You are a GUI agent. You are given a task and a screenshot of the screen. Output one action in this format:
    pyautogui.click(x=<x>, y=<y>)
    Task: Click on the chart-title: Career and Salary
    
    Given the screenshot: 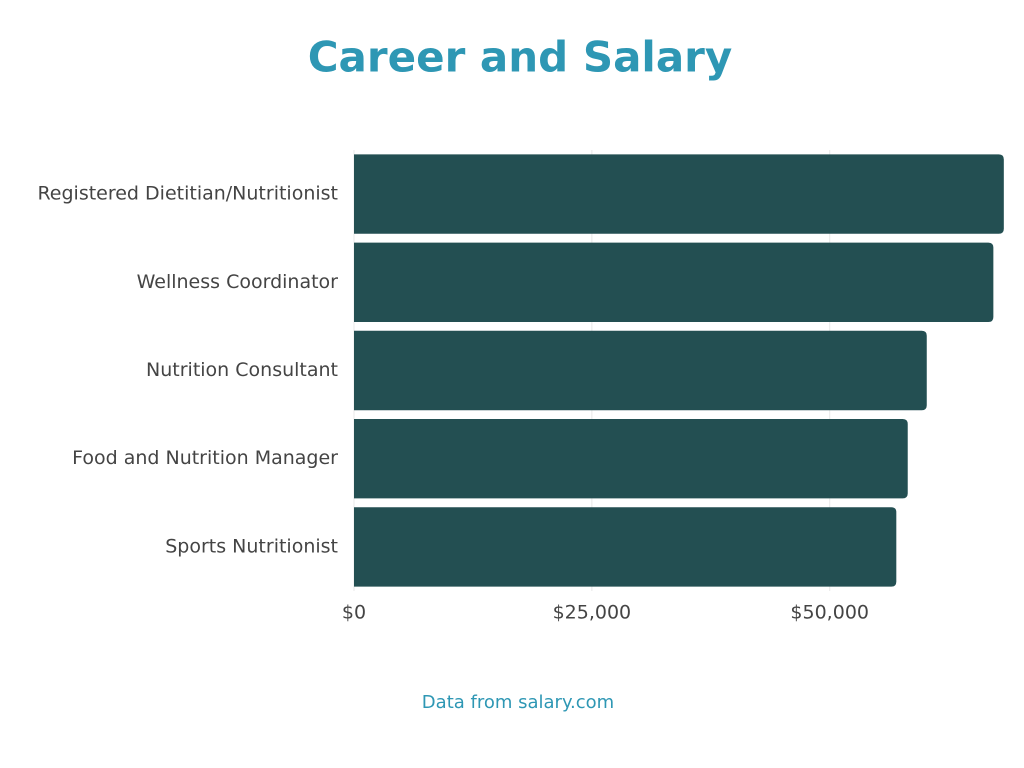 What is the action you would take?
    pyautogui.click(x=520, y=57)
    